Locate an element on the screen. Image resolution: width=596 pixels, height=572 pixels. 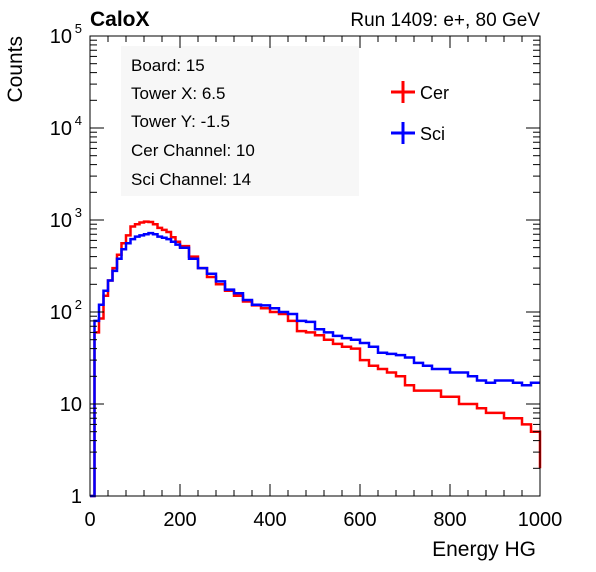
y-tick-exponent: 4 is located at coordinates (78, 120).